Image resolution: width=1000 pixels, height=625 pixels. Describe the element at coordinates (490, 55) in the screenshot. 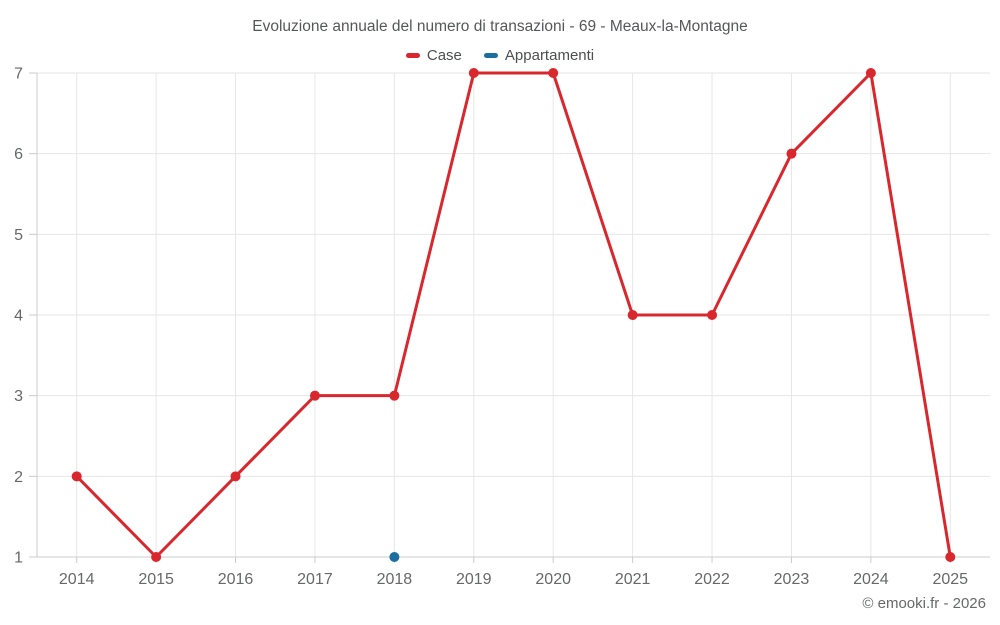

I see `legend-swatch-appartamenti` at that location.